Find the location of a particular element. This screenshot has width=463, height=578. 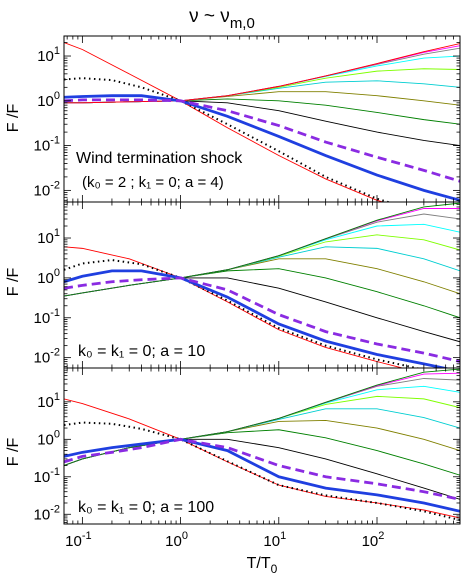

x-tick-label: 10⁻¹ is located at coordinates (78, 540).